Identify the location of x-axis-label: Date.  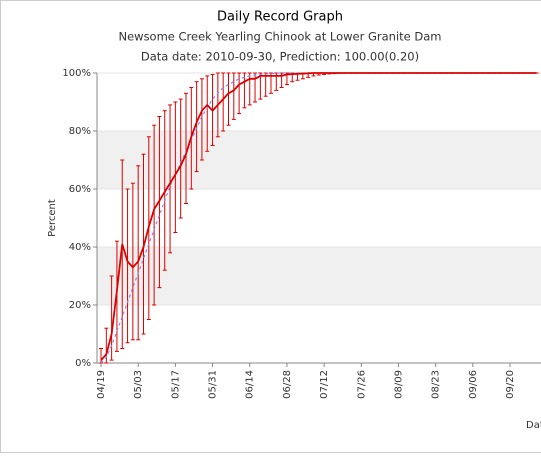
(533, 425).